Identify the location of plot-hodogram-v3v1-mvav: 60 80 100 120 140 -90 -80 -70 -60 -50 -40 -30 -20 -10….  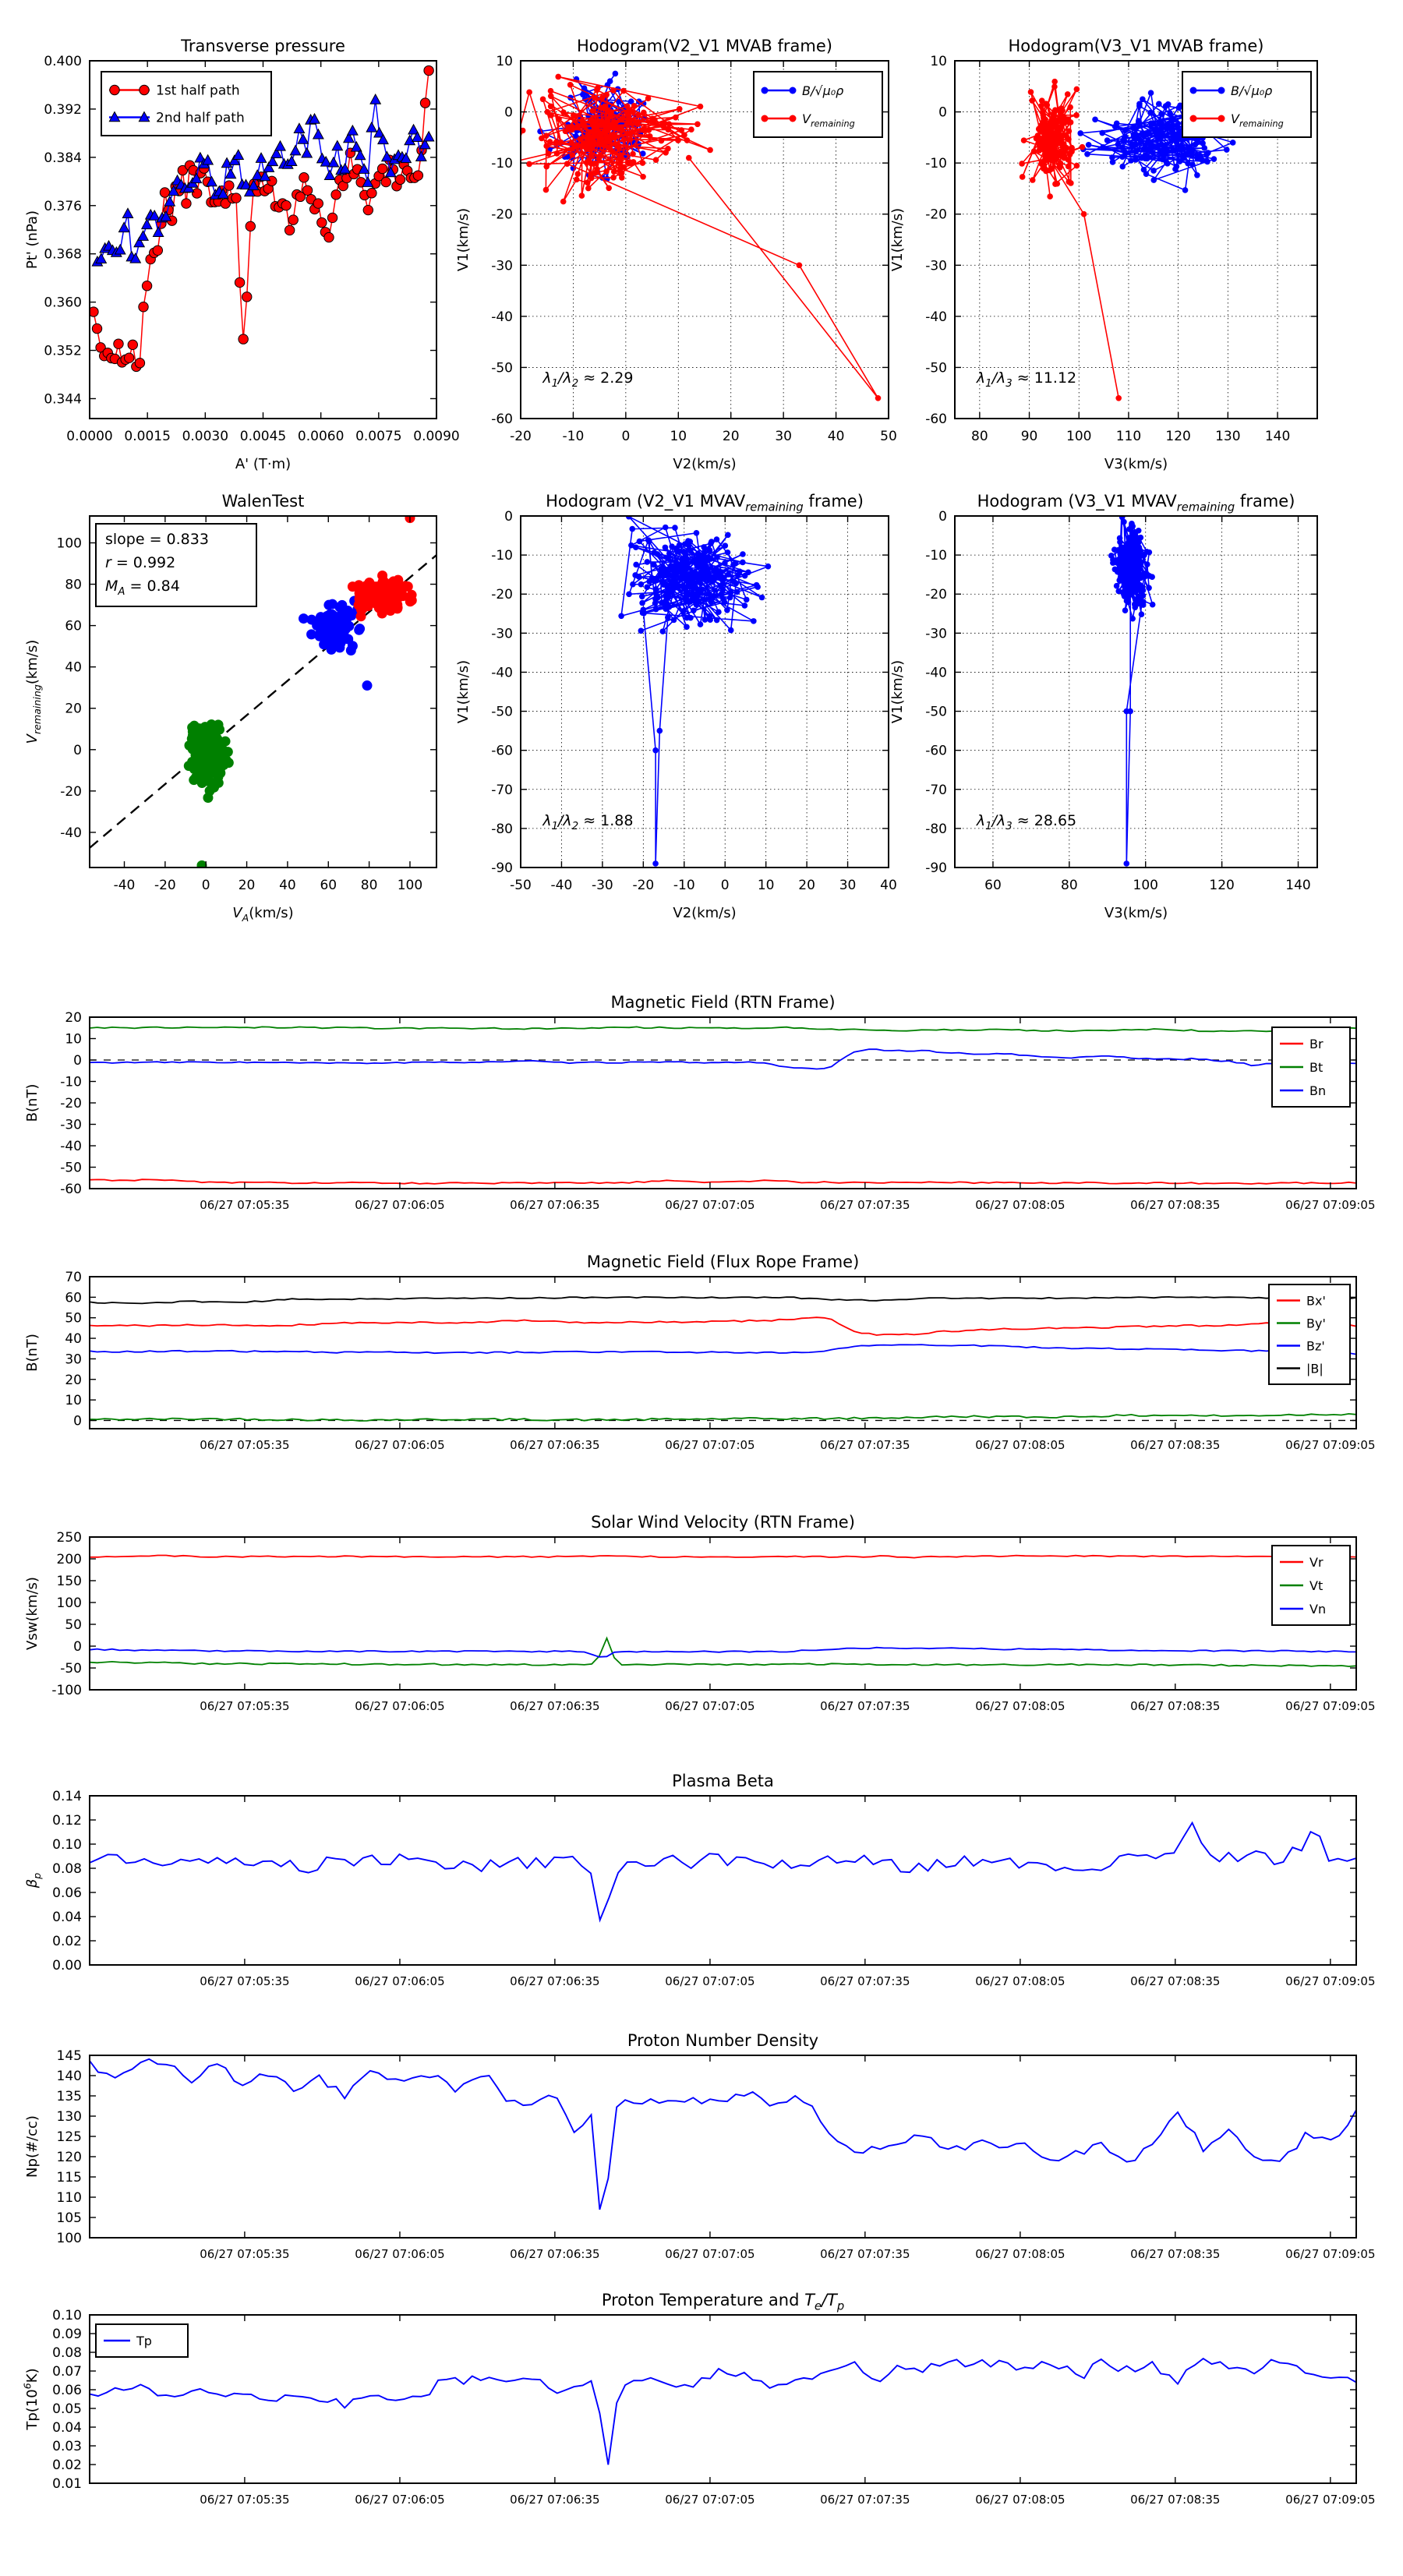
(1103, 706).